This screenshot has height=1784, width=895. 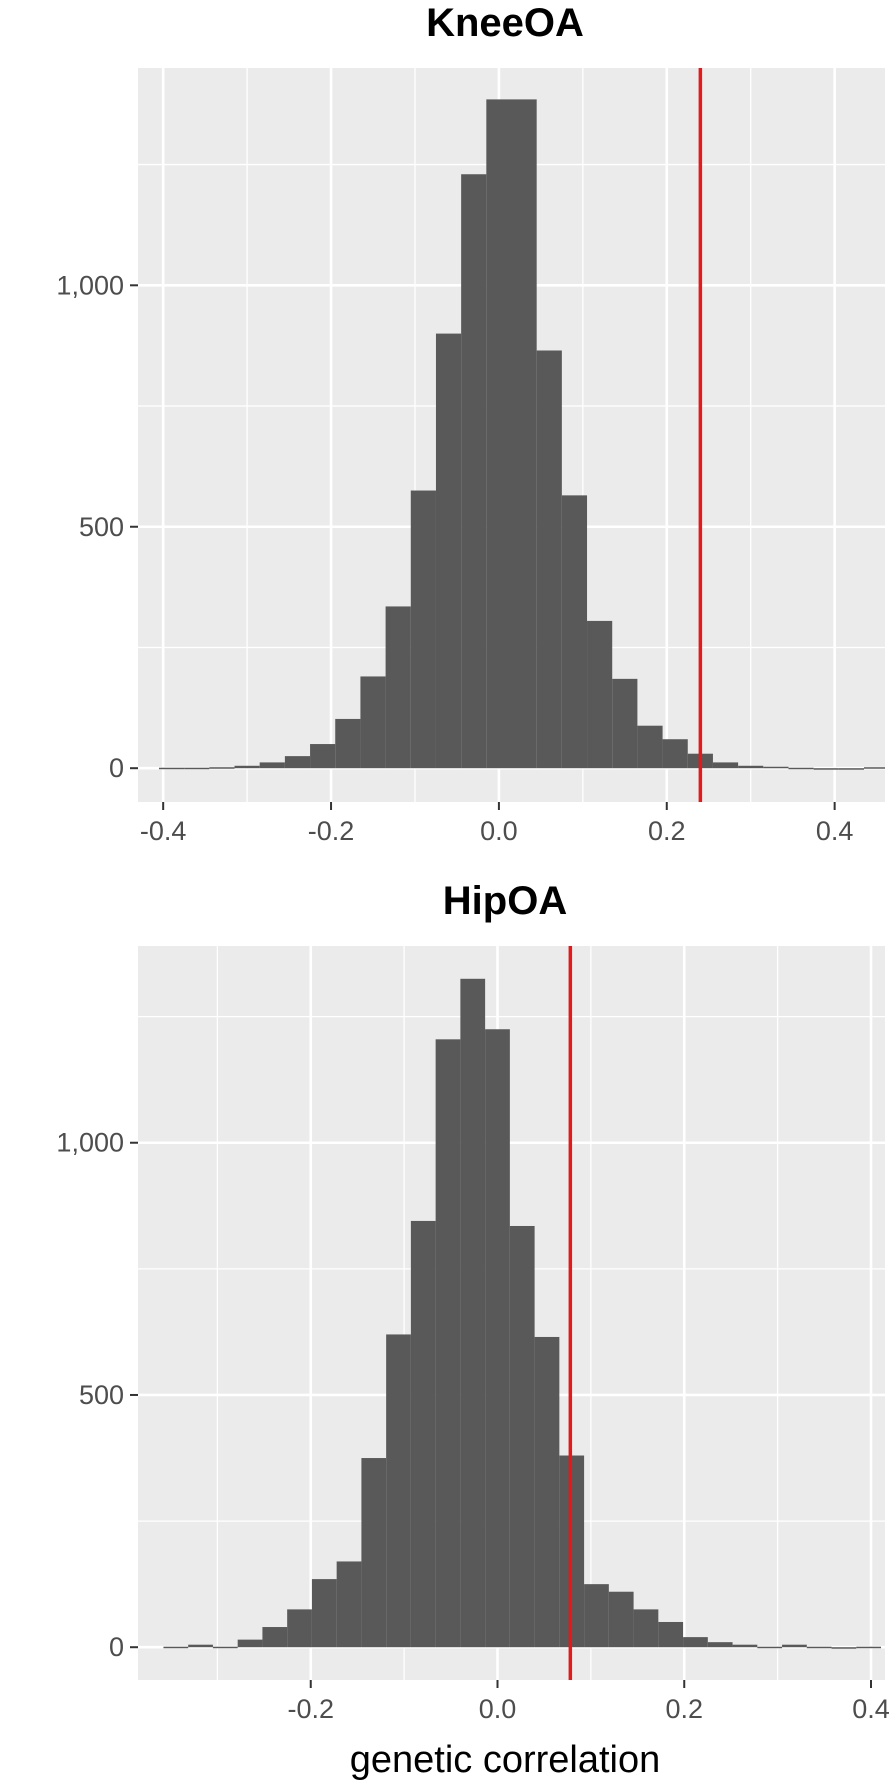 I want to click on panel-title: KneeOA, so click(x=505, y=23).